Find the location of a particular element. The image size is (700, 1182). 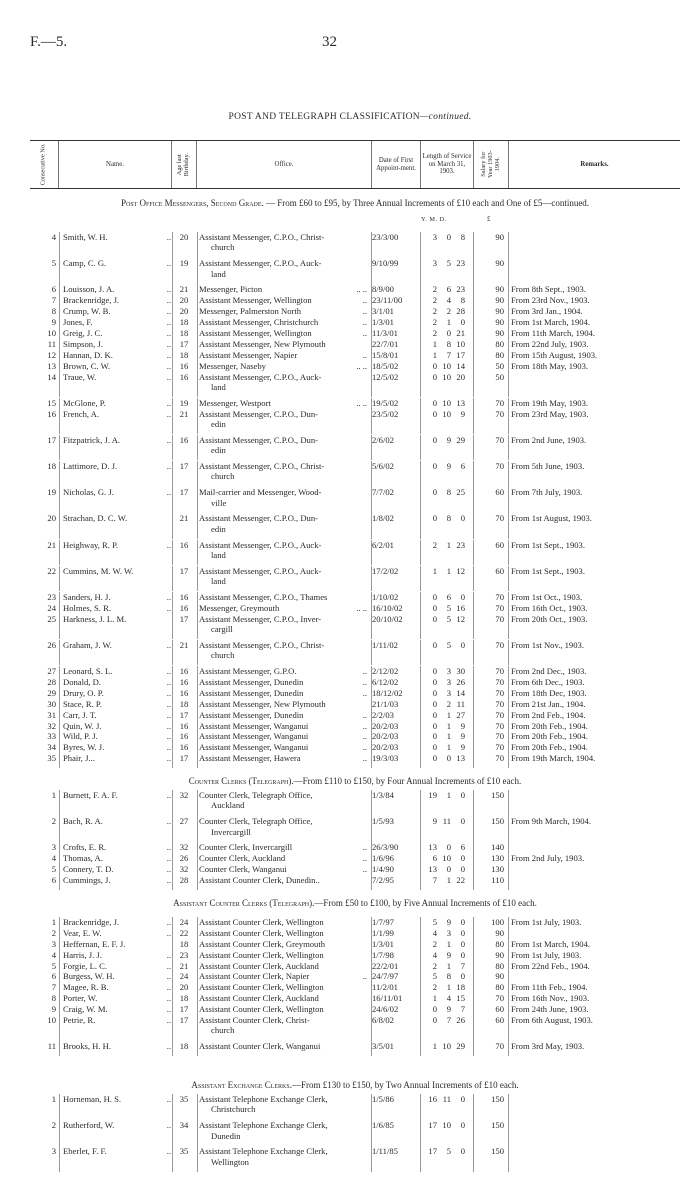

office-name: Assistant Counter Clerk, Wellington is located at coordinates (261, 922).